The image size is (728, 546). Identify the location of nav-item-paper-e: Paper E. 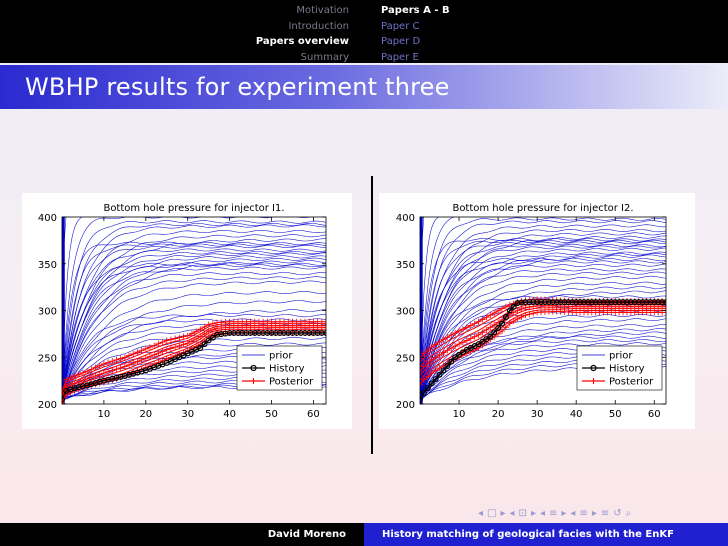
(400, 57).